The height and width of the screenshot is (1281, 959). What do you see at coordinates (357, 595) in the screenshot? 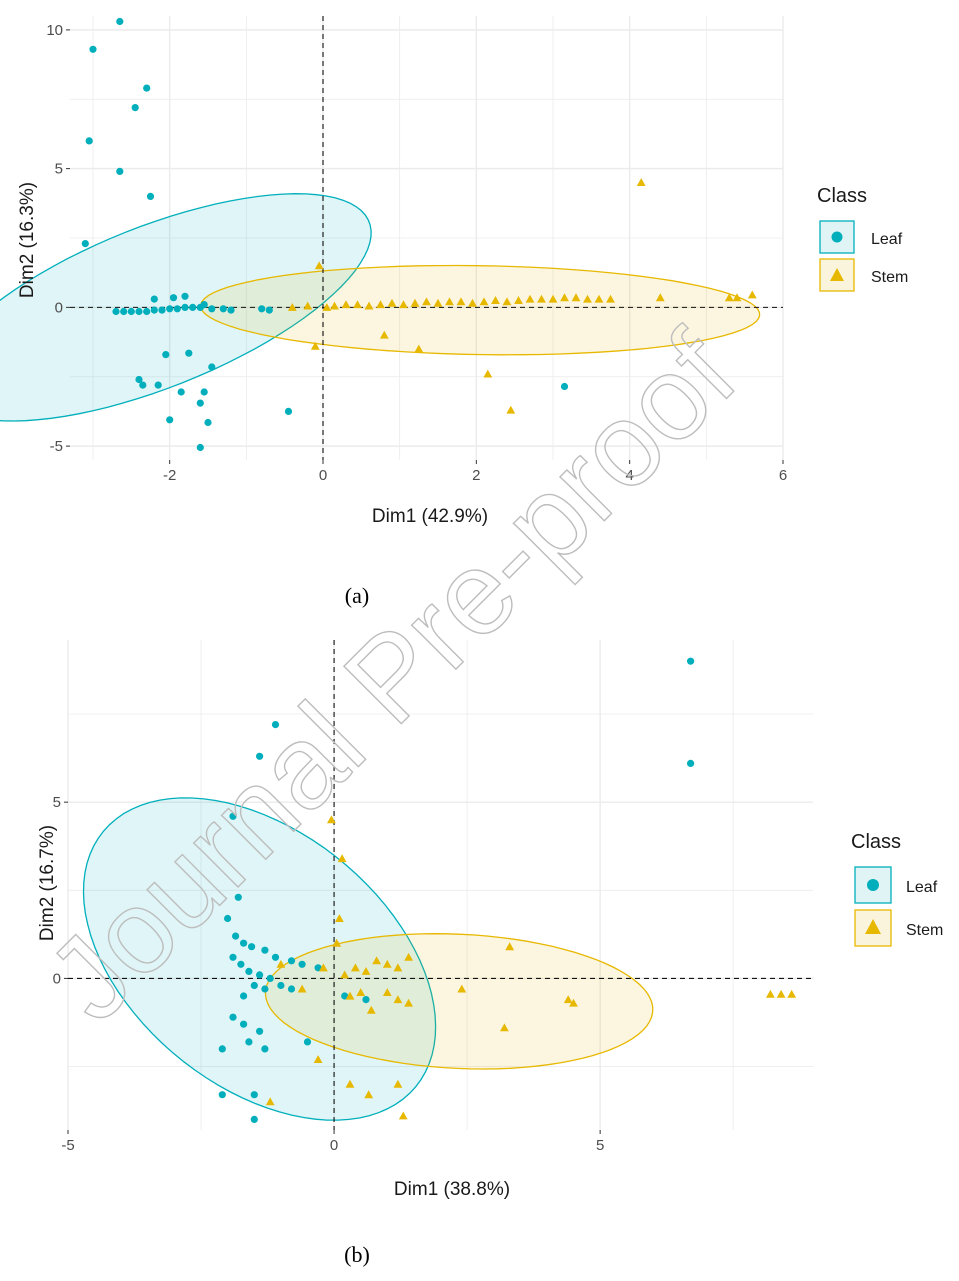
I see `chart-a-caption: (a)` at bounding box center [357, 595].